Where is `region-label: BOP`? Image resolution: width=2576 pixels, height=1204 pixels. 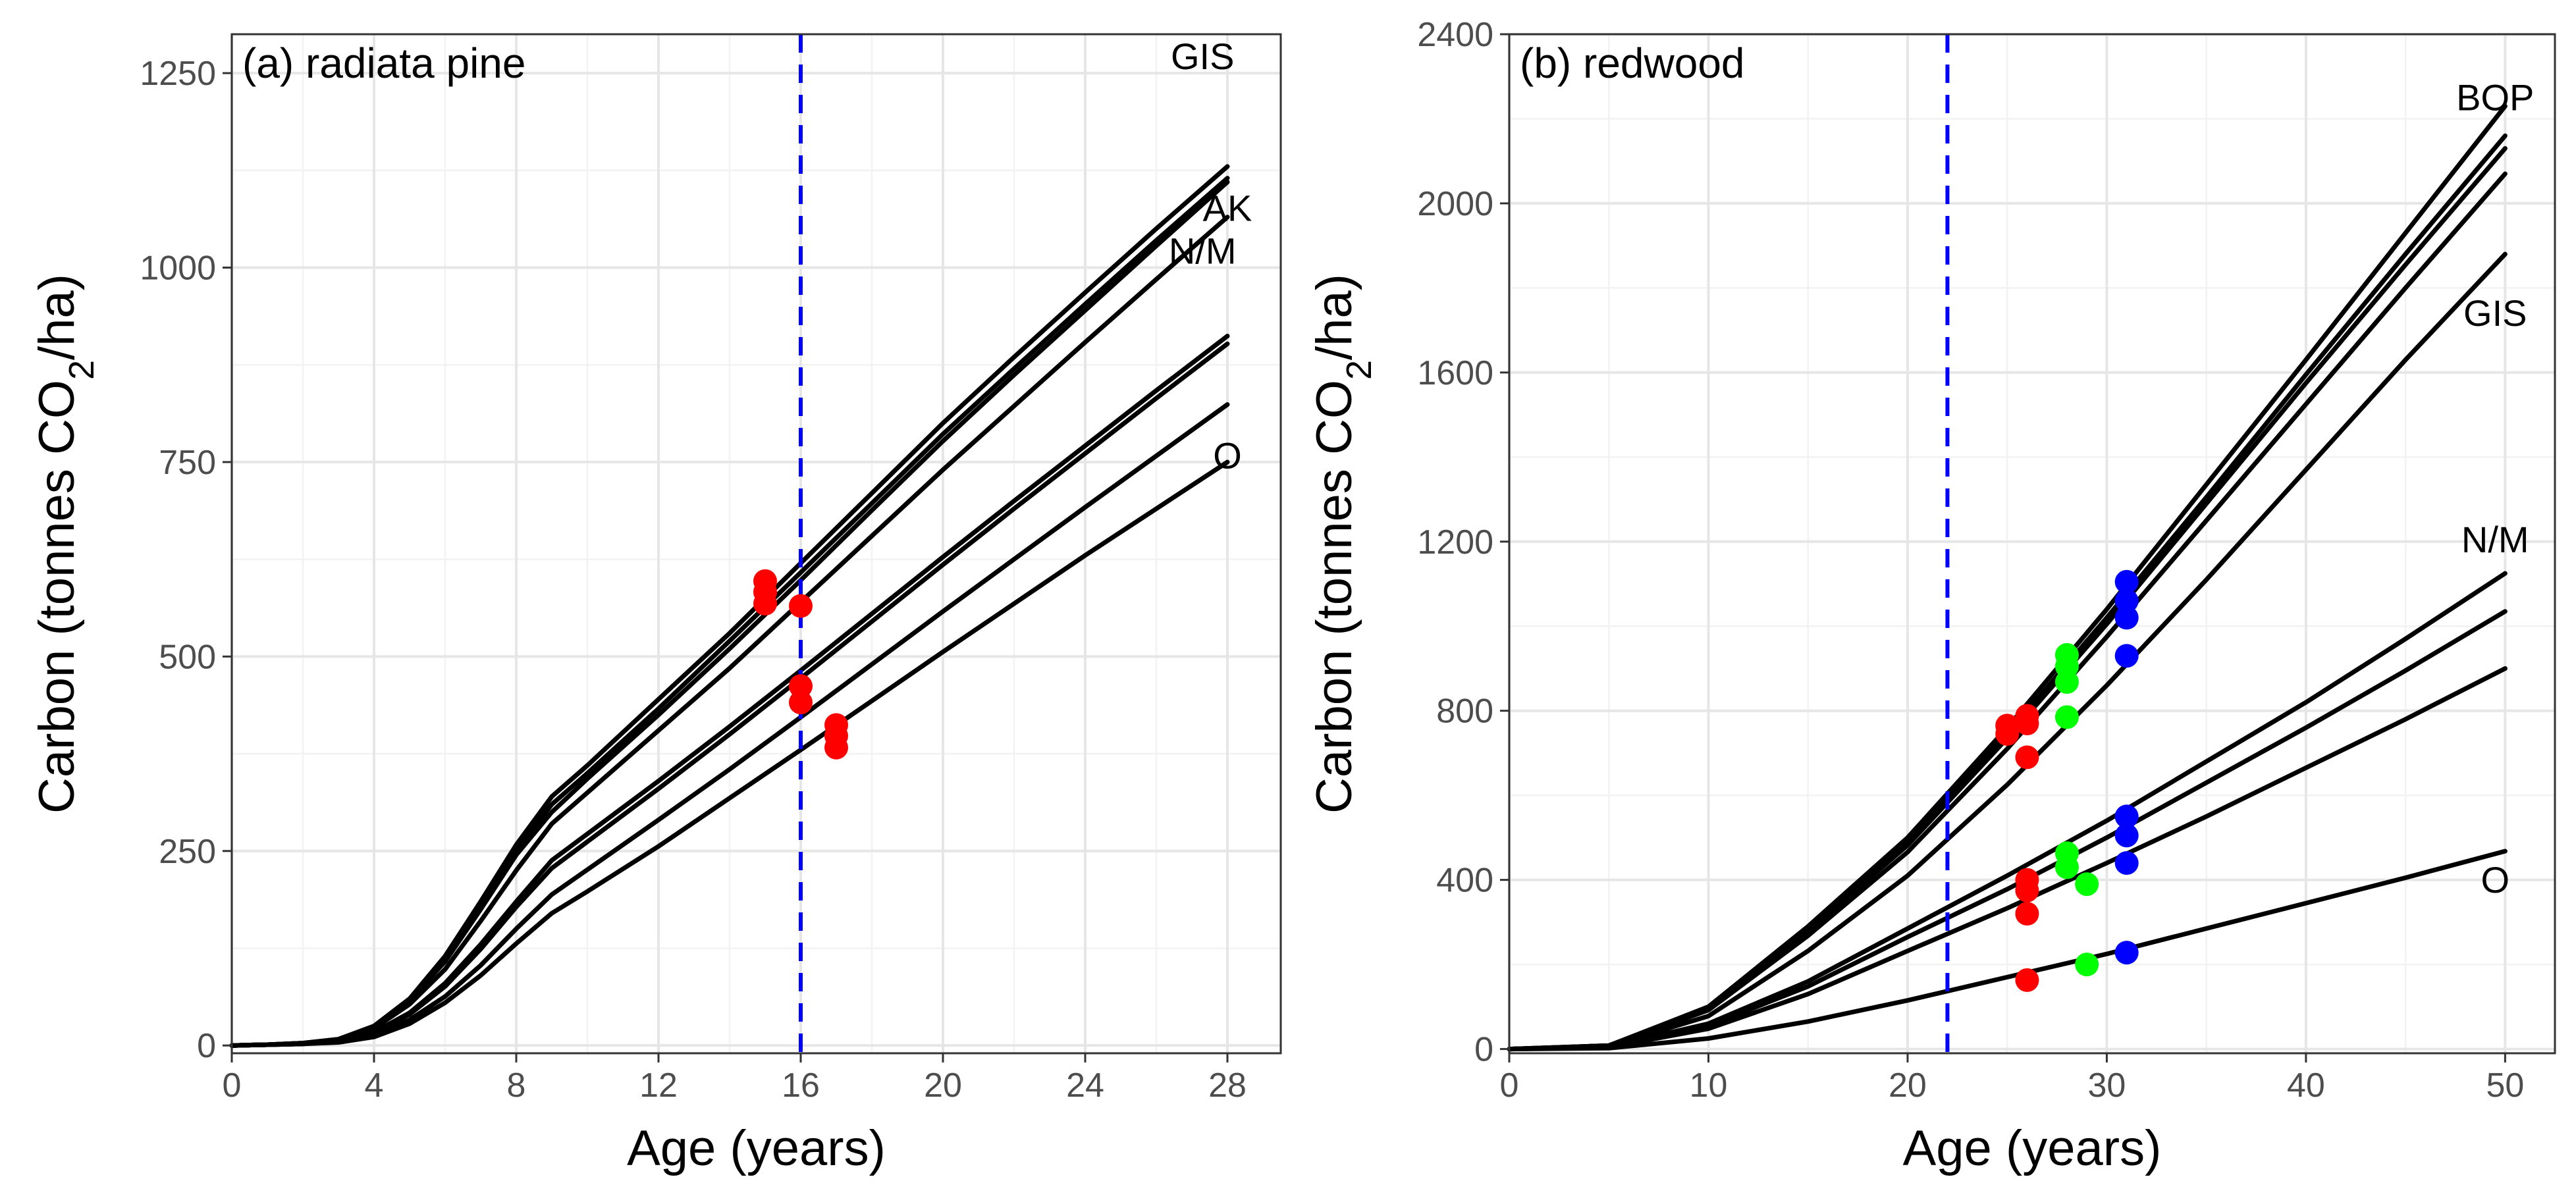
region-label: BOP is located at coordinates (2495, 98).